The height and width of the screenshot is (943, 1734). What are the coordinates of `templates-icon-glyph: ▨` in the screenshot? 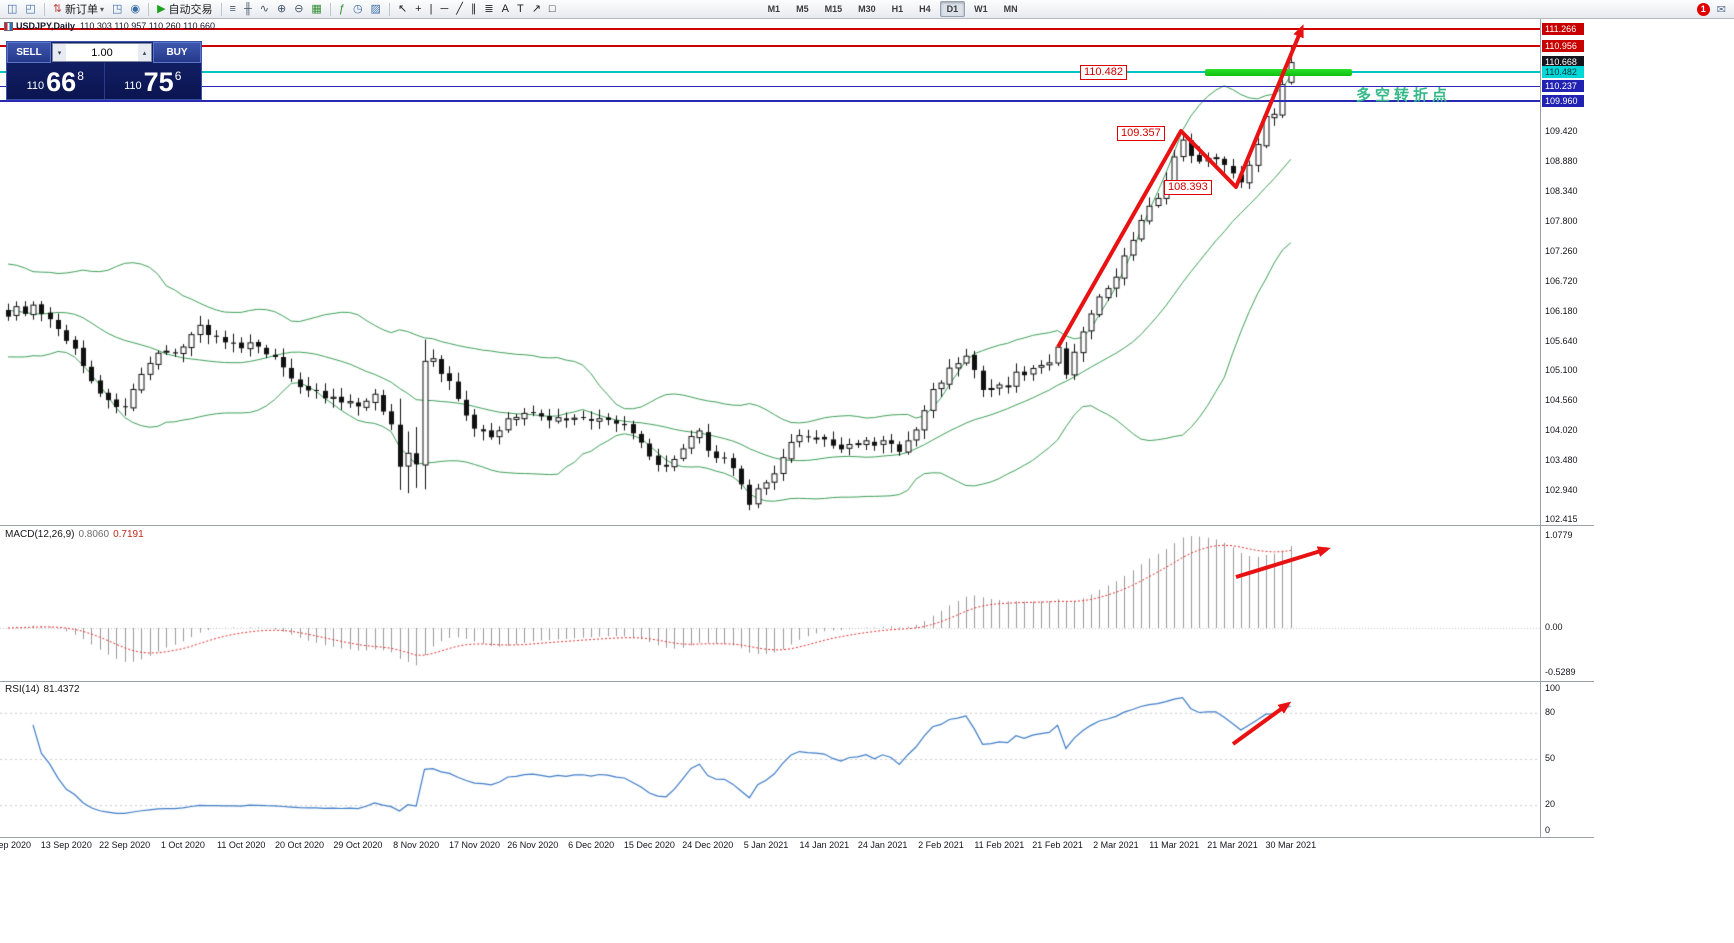 It's located at (375, 8).